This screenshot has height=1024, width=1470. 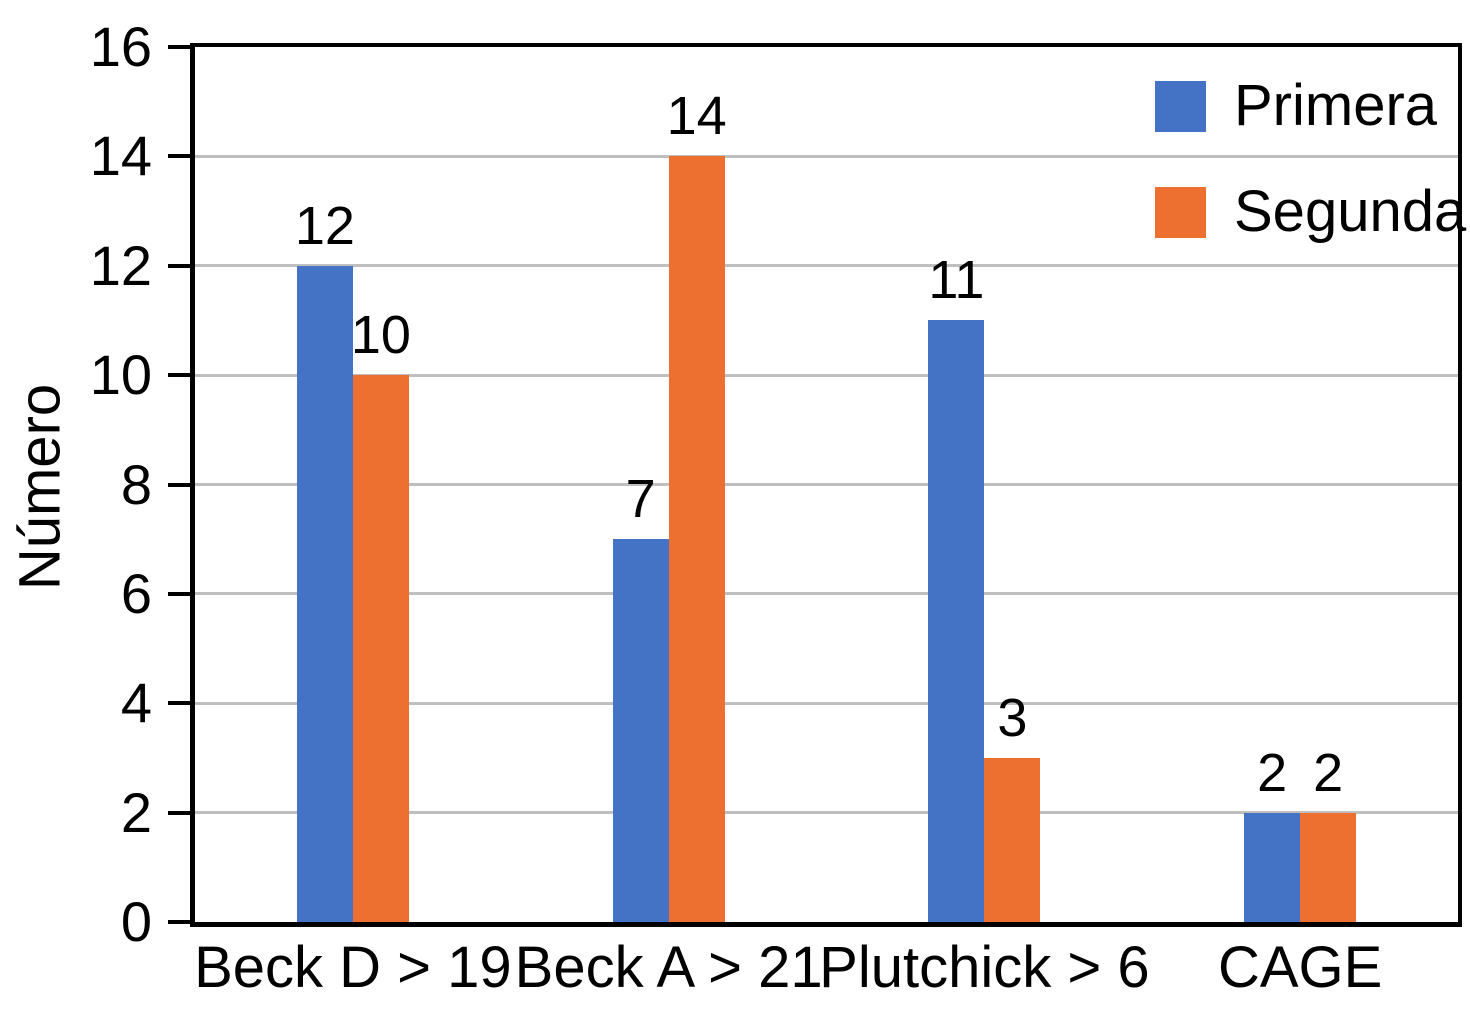 What do you see at coordinates (136, 484) in the screenshot?
I see `y-tick-label: 8` at bounding box center [136, 484].